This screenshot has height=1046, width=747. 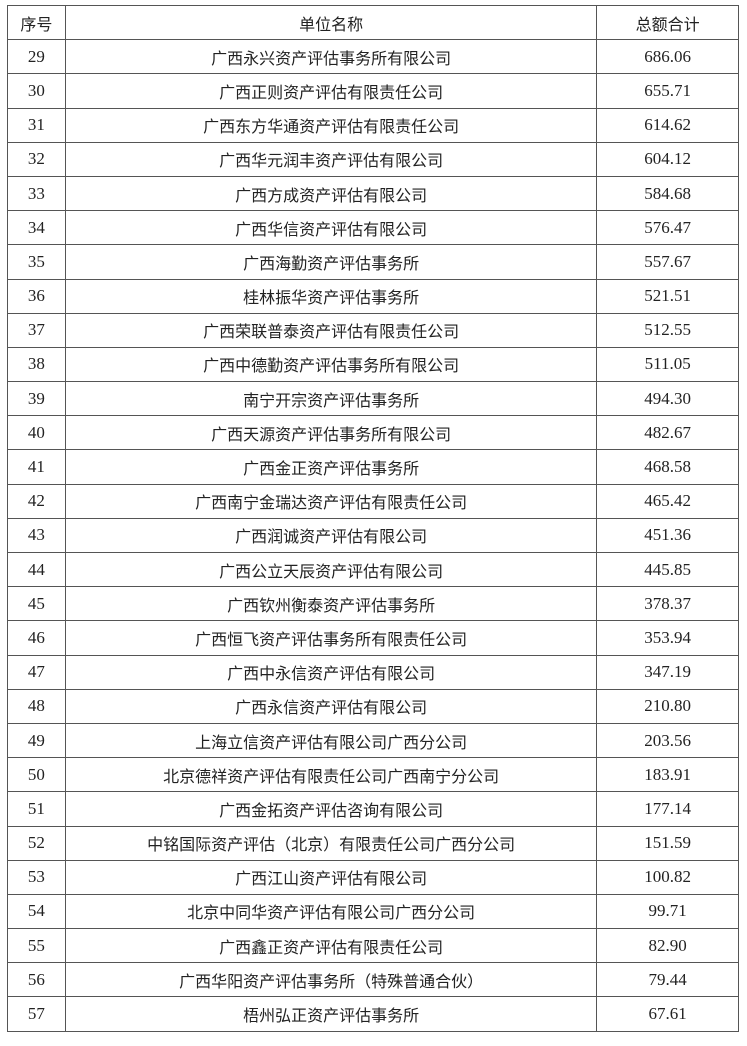 What do you see at coordinates (331, 1014) in the screenshot?
I see `unit-name: 梧州弘正资产评估事务所` at bounding box center [331, 1014].